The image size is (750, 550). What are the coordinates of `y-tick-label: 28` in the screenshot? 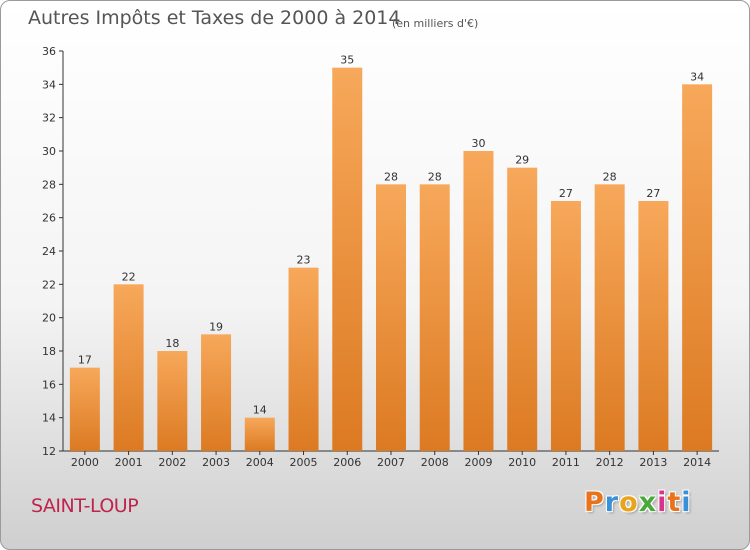 It's located at (49, 184).